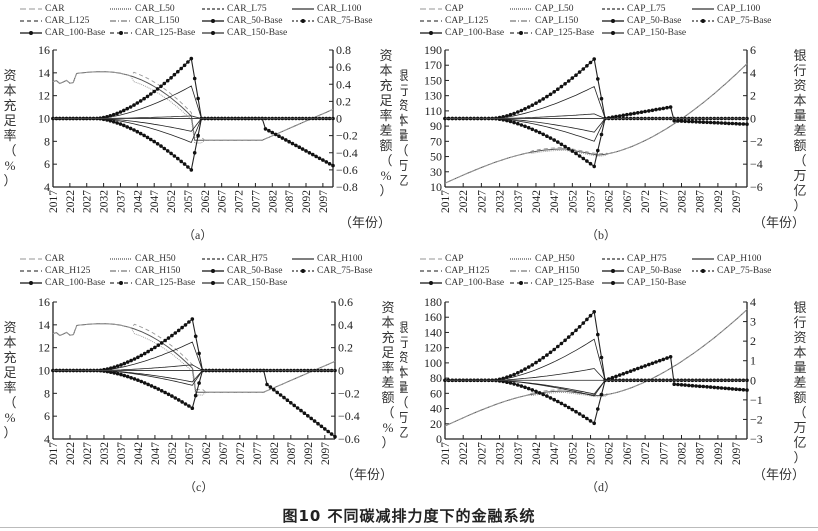 The height and width of the screenshot is (531, 818). Describe the element at coordinates (165, 283) in the screenshot. I see `legend-label: CAR_125-Base` at that location.